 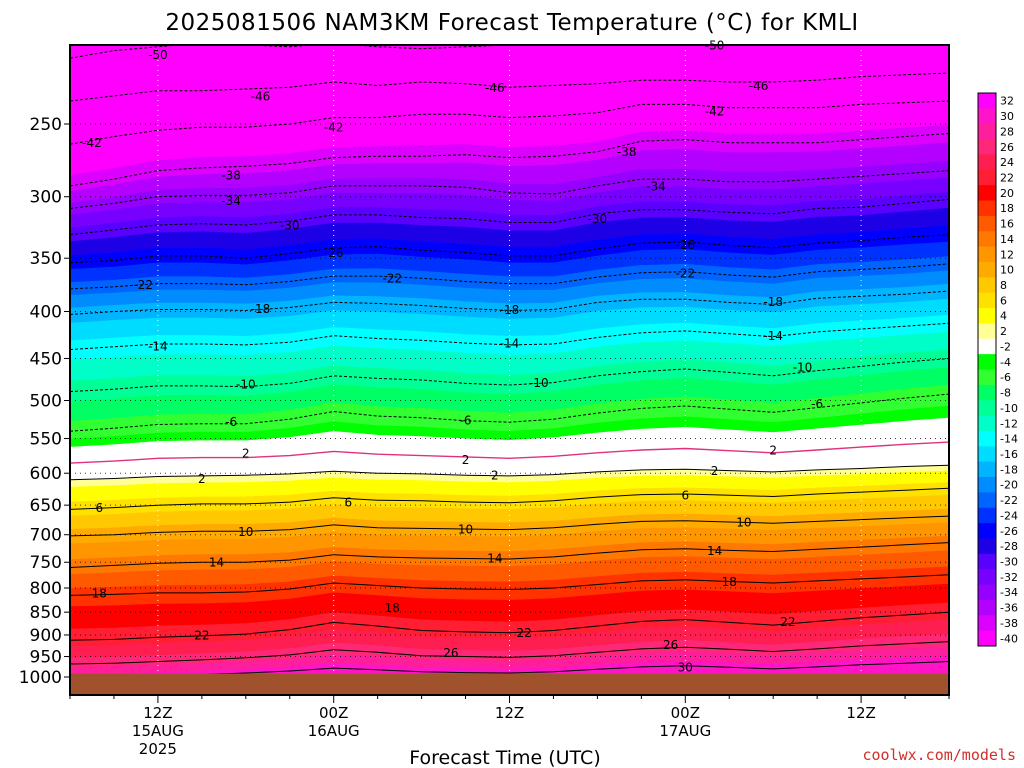 I want to click on colorbar-label: -2, so click(x=1005, y=346).